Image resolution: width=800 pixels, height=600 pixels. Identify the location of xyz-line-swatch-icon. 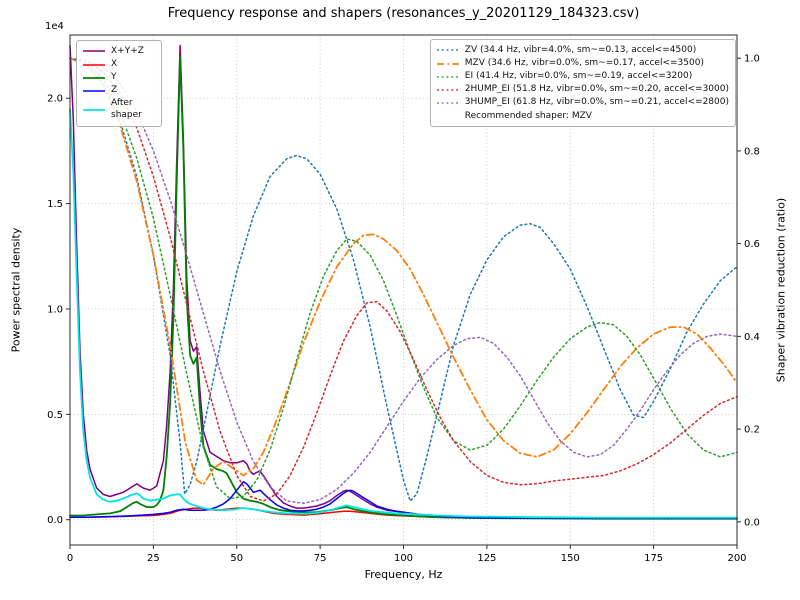
(94, 51).